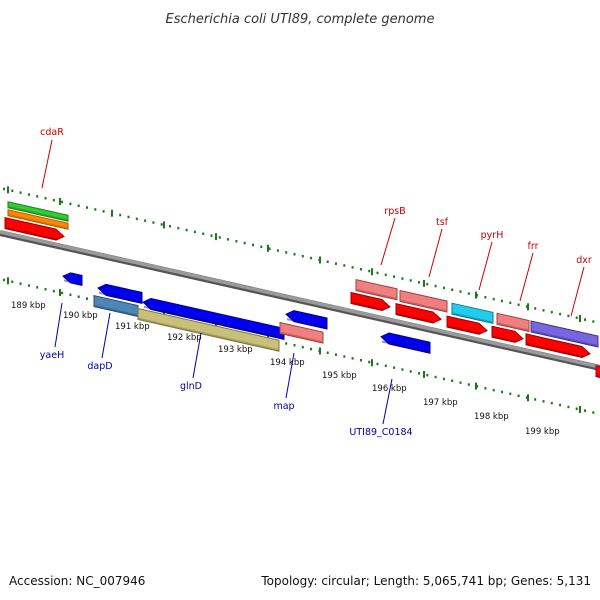 The image size is (600, 600). Describe the element at coordinates (597, 372) in the screenshot. I see `feature-edge` at that location.